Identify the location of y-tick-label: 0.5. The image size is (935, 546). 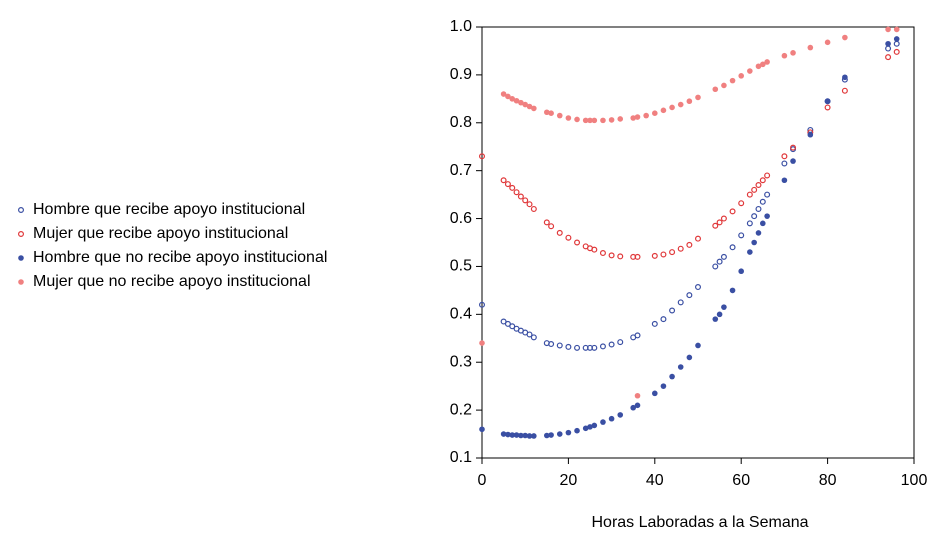
(461, 266).